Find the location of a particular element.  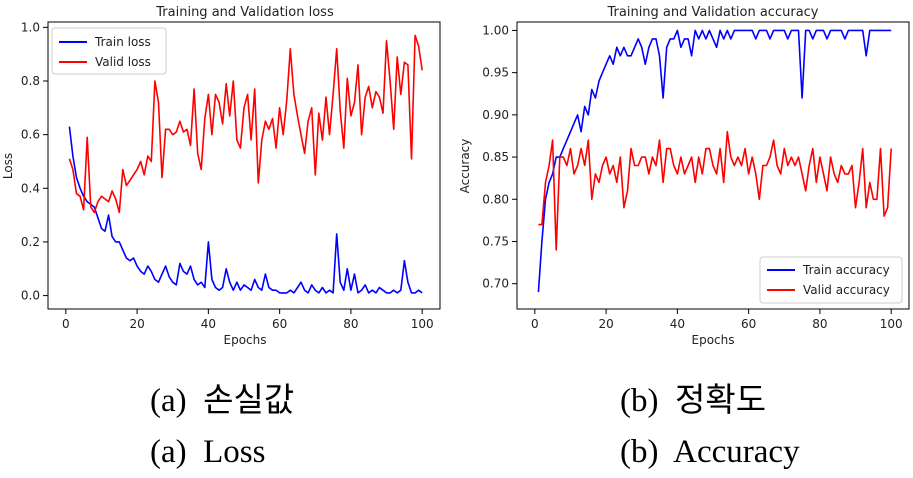

caption-a-english: (a) Loss is located at coordinates (207, 452).